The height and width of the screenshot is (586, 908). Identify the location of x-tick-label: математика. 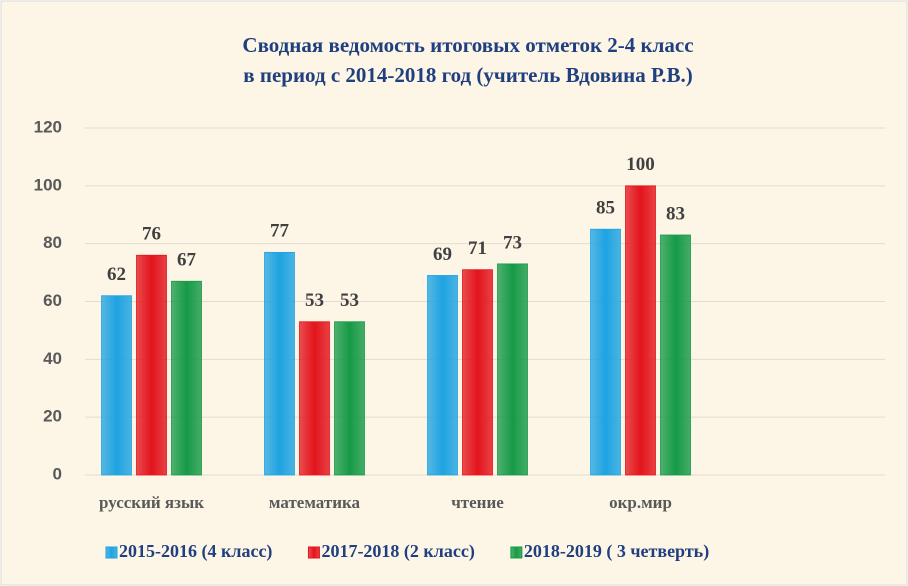
(315, 502).